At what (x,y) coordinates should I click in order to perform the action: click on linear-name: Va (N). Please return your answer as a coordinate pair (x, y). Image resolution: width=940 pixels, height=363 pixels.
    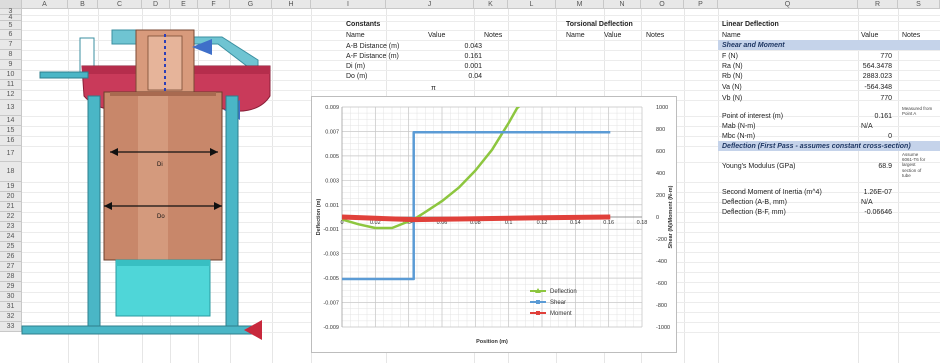
    Looking at the image, I should click on (732, 87).